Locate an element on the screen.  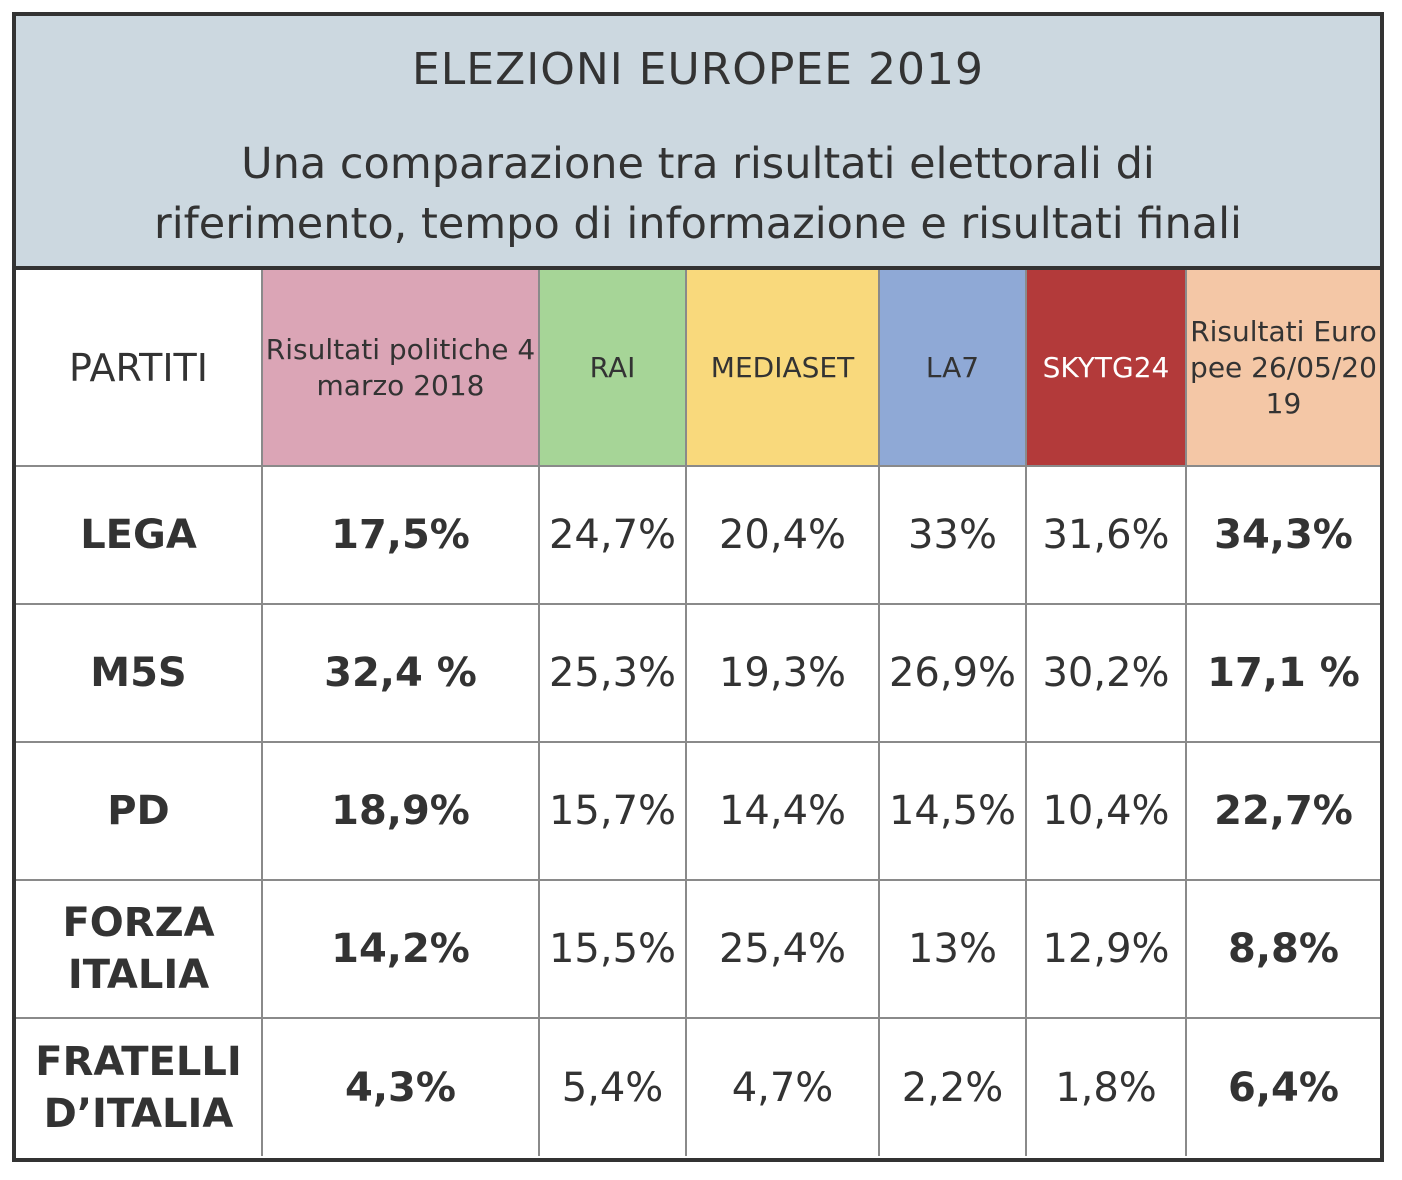
value-cell: 12,9% is located at coordinates (1106, 949).